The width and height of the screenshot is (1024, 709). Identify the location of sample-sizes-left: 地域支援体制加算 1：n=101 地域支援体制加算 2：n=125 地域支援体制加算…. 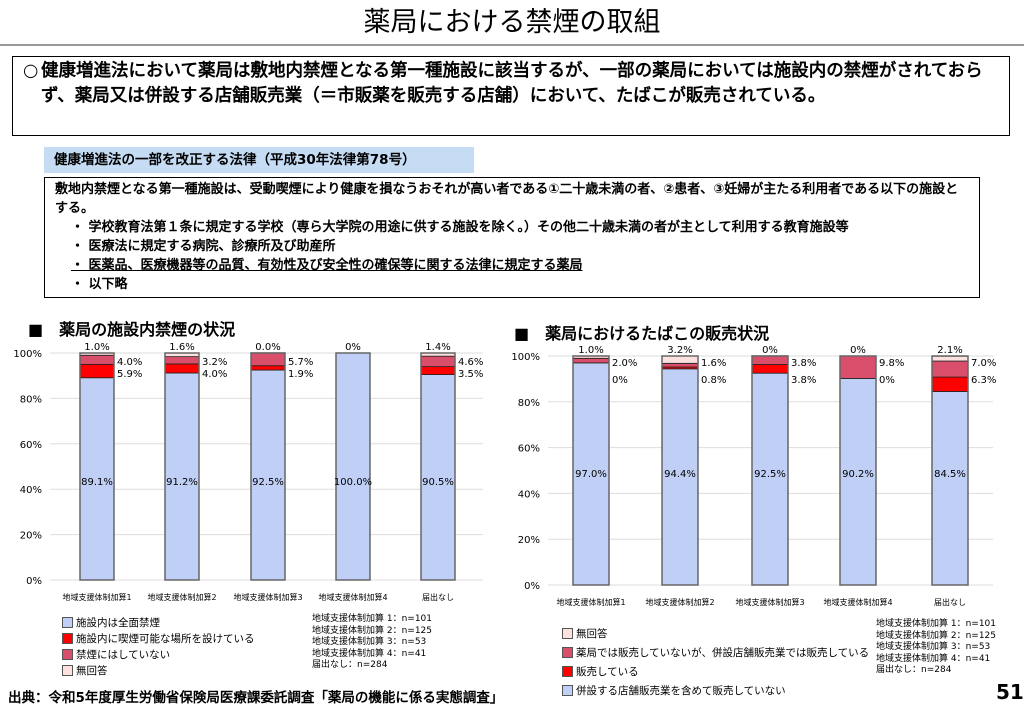
(372, 643).